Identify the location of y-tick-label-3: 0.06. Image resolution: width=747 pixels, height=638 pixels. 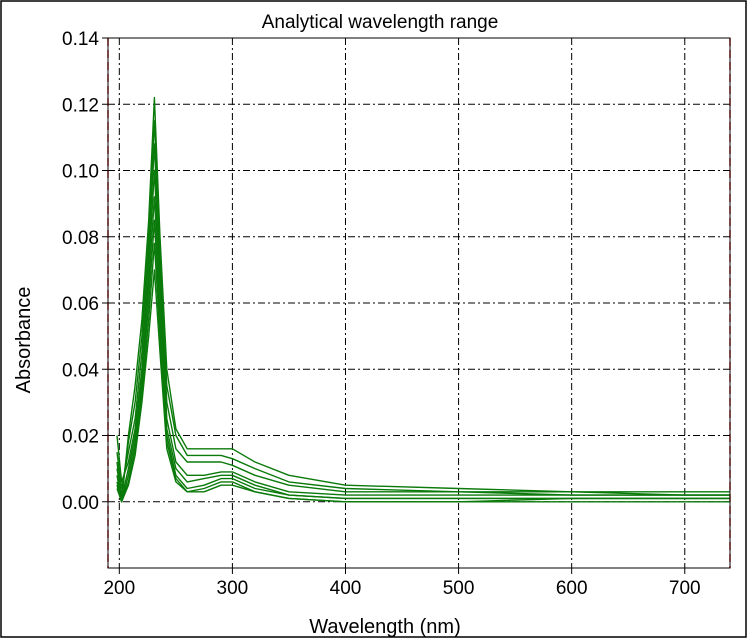
(80, 304).